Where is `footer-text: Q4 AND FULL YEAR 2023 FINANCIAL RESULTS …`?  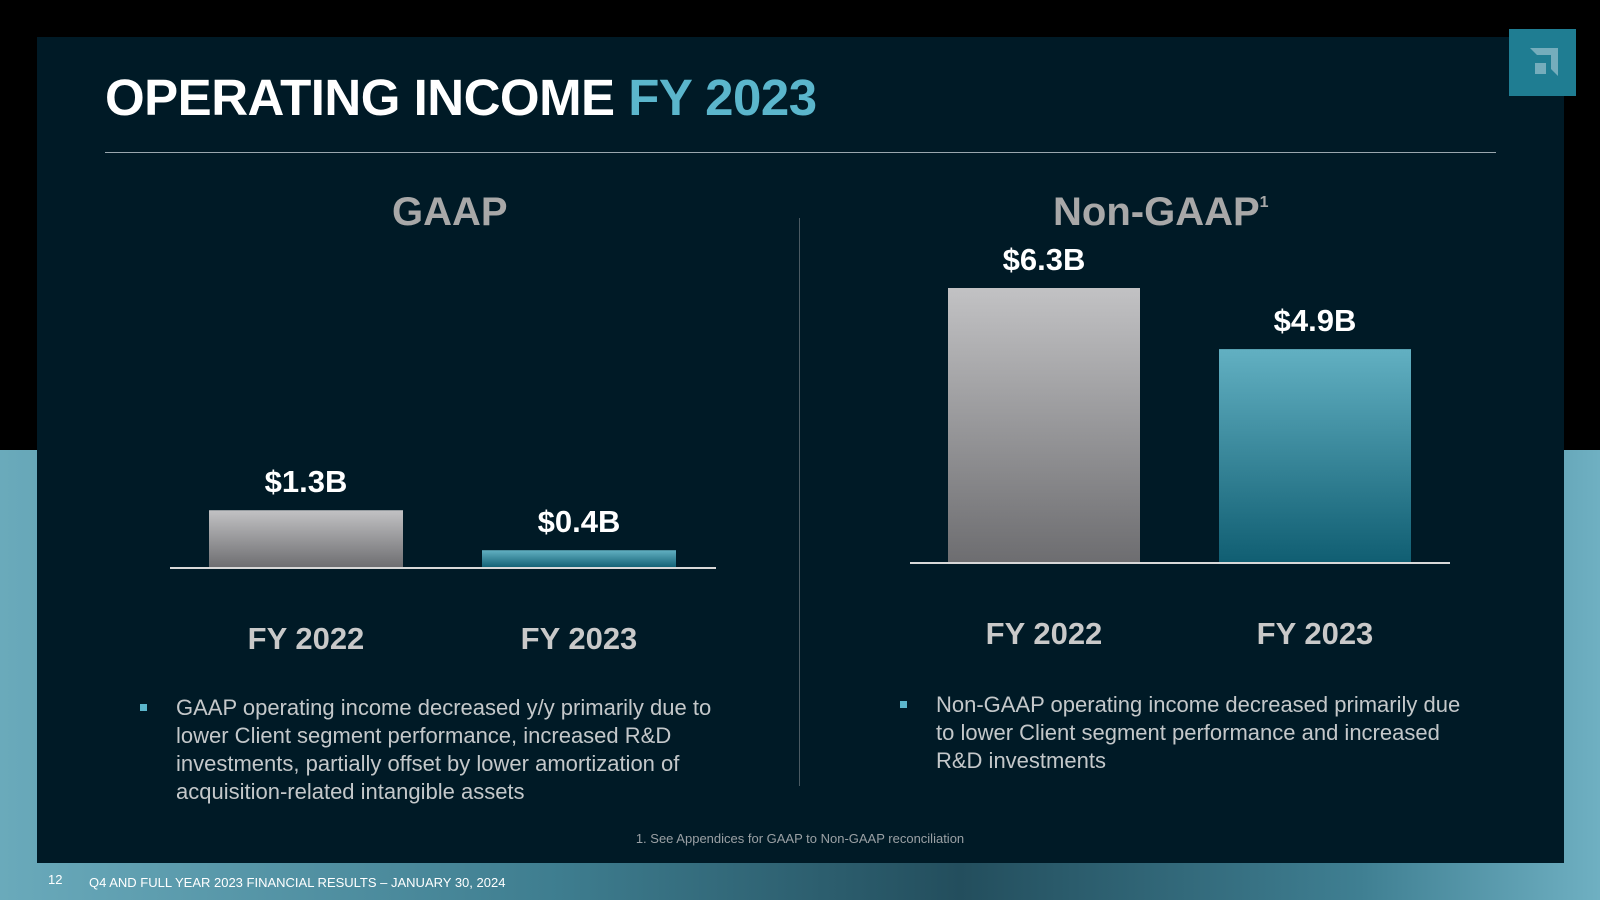
footer-text: Q4 AND FULL YEAR 2023 FINANCIAL RESULTS … is located at coordinates (297, 882).